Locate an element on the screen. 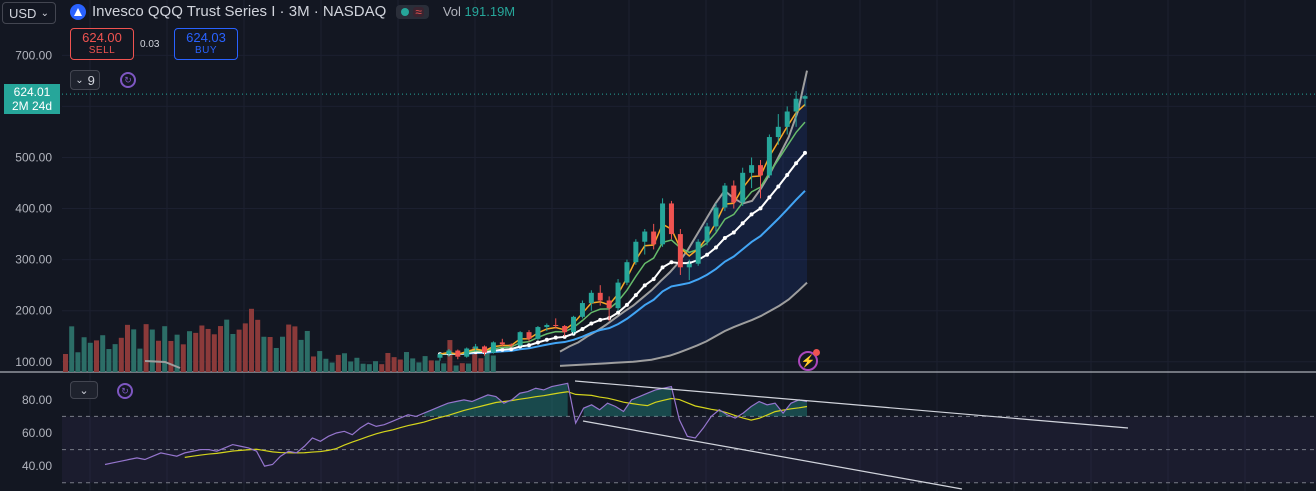  buy-button: 624.03 BUY is located at coordinates (206, 44).